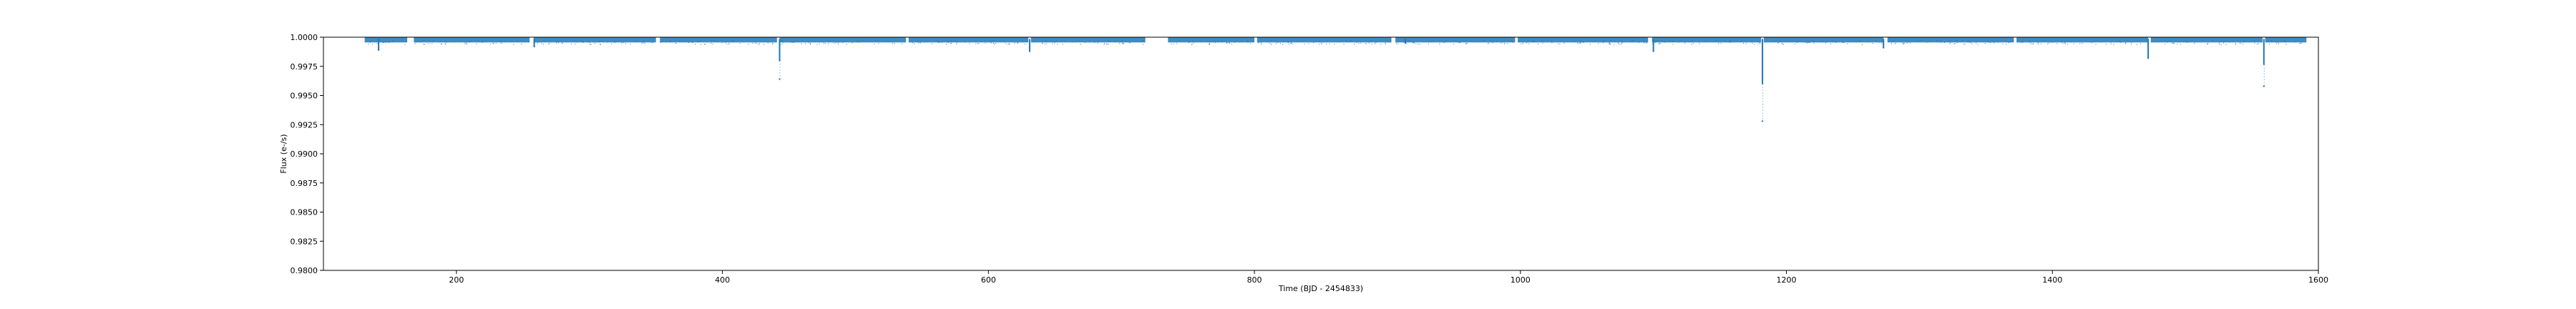 This screenshot has width=2576, height=309. What do you see at coordinates (722, 280) in the screenshot?
I see `x-tick-label: 400` at bounding box center [722, 280].